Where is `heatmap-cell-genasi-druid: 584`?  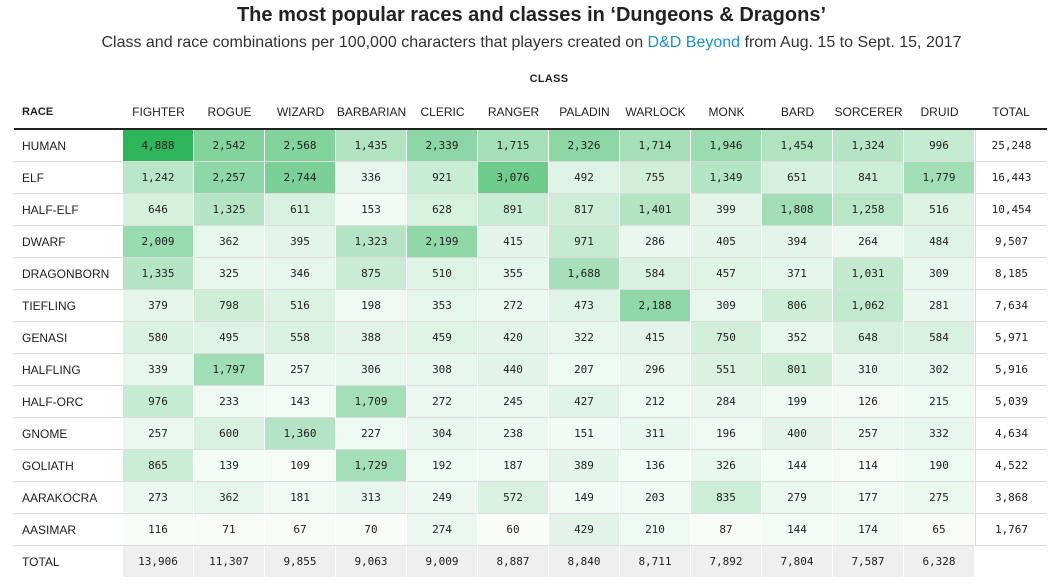 heatmap-cell-genasi-druid: 584 is located at coordinates (939, 338).